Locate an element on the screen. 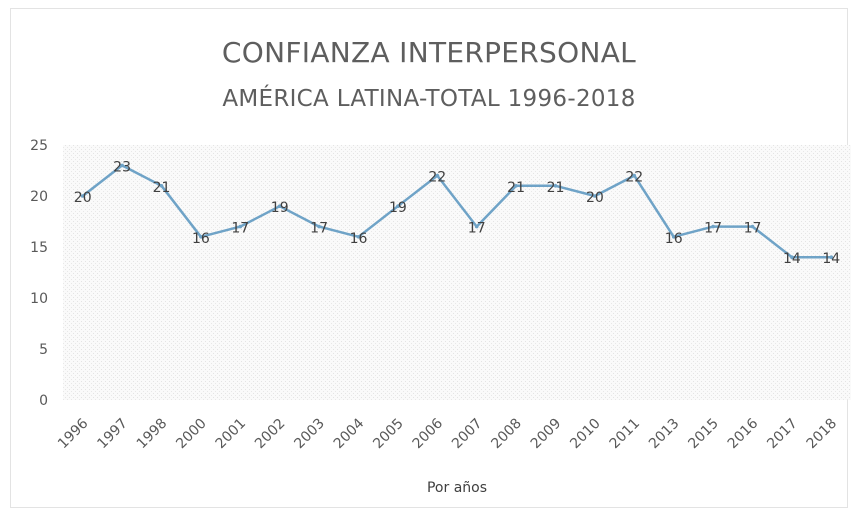 The width and height of the screenshot is (858, 516). y-tick-label: 15 is located at coordinates (39, 248).